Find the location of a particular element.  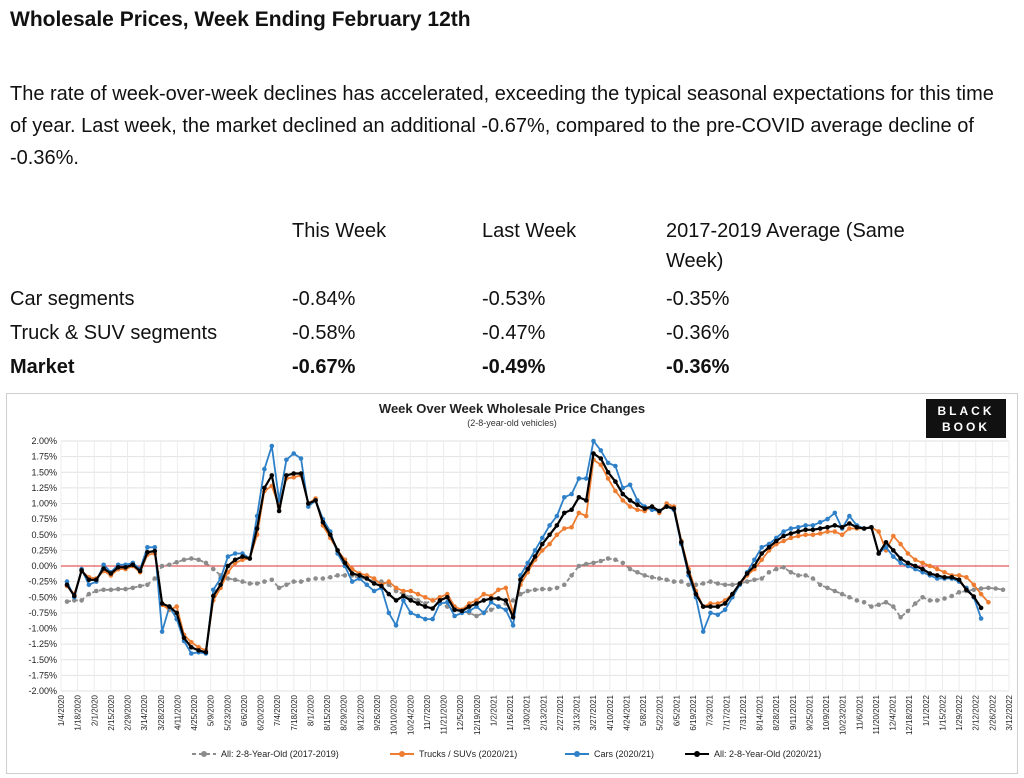

legend-marker is located at coordinates (204, 754).